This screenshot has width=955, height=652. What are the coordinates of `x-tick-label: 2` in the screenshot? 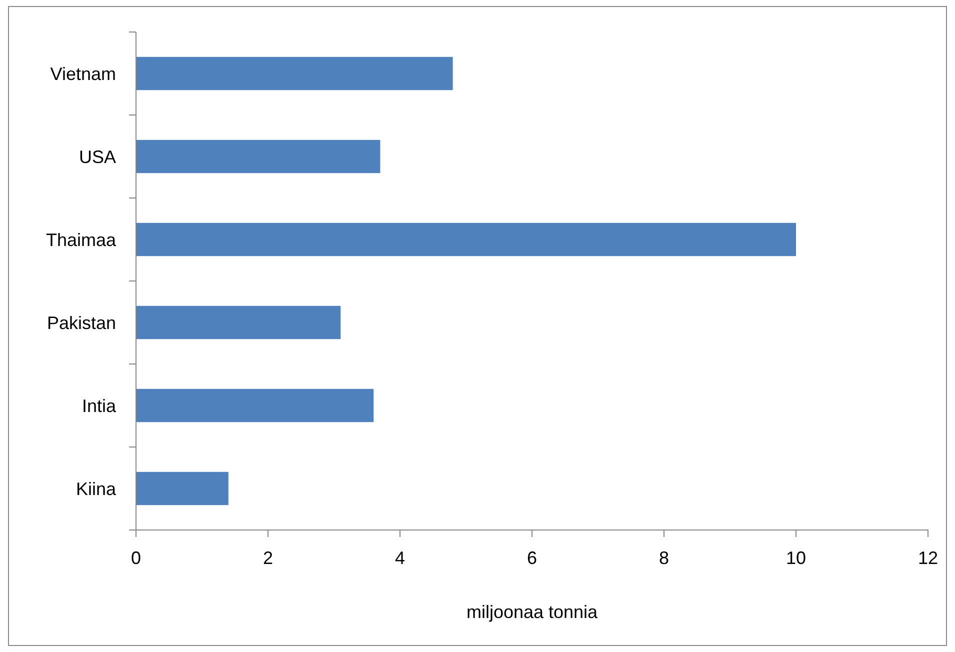 It's located at (268, 558).